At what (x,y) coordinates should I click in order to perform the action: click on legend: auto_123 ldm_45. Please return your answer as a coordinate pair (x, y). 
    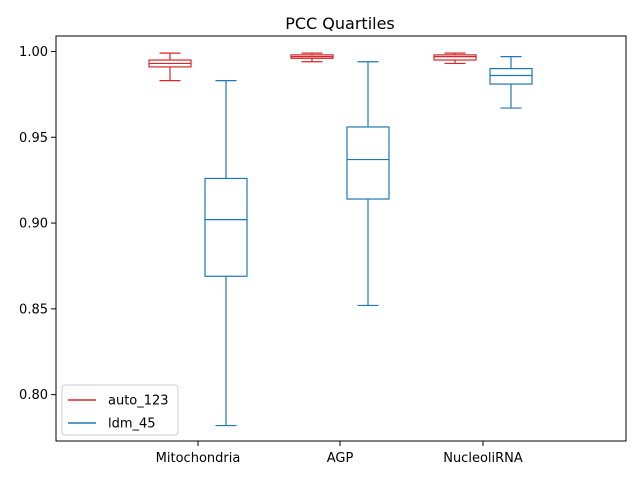
    Looking at the image, I should click on (120, 410).